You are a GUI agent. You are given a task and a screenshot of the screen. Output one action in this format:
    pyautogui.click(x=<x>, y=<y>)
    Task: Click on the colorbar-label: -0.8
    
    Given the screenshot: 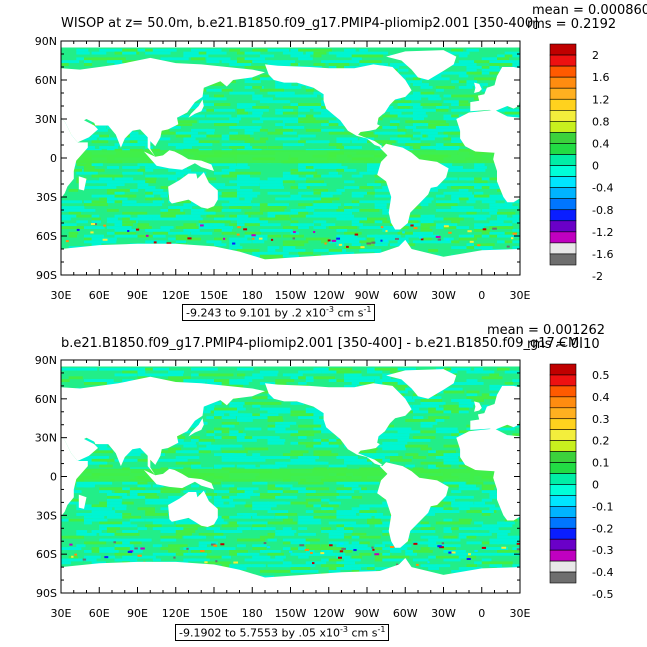 What is the action you would take?
    pyautogui.click(x=602, y=210)
    